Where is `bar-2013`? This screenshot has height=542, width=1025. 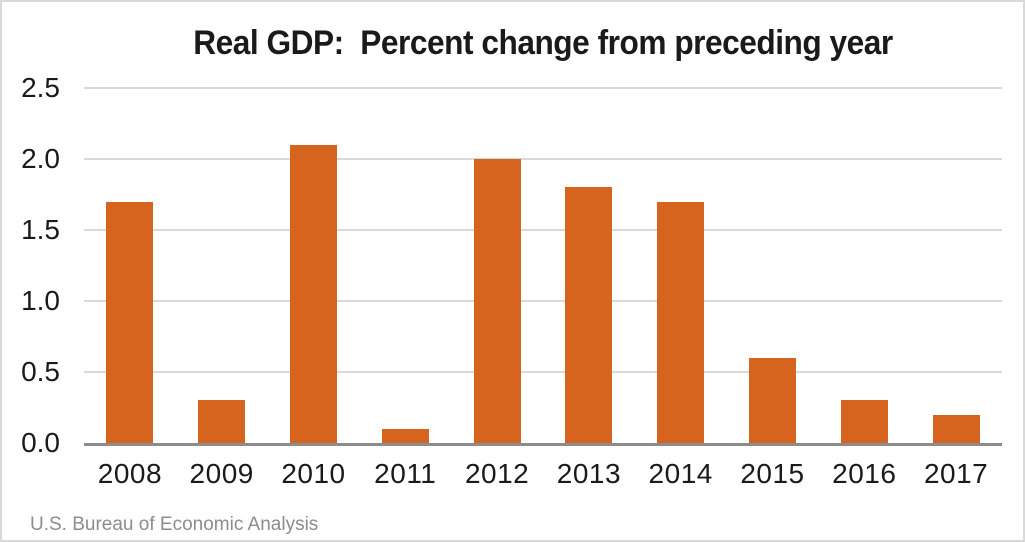
bar-2013 is located at coordinates (589, 315).